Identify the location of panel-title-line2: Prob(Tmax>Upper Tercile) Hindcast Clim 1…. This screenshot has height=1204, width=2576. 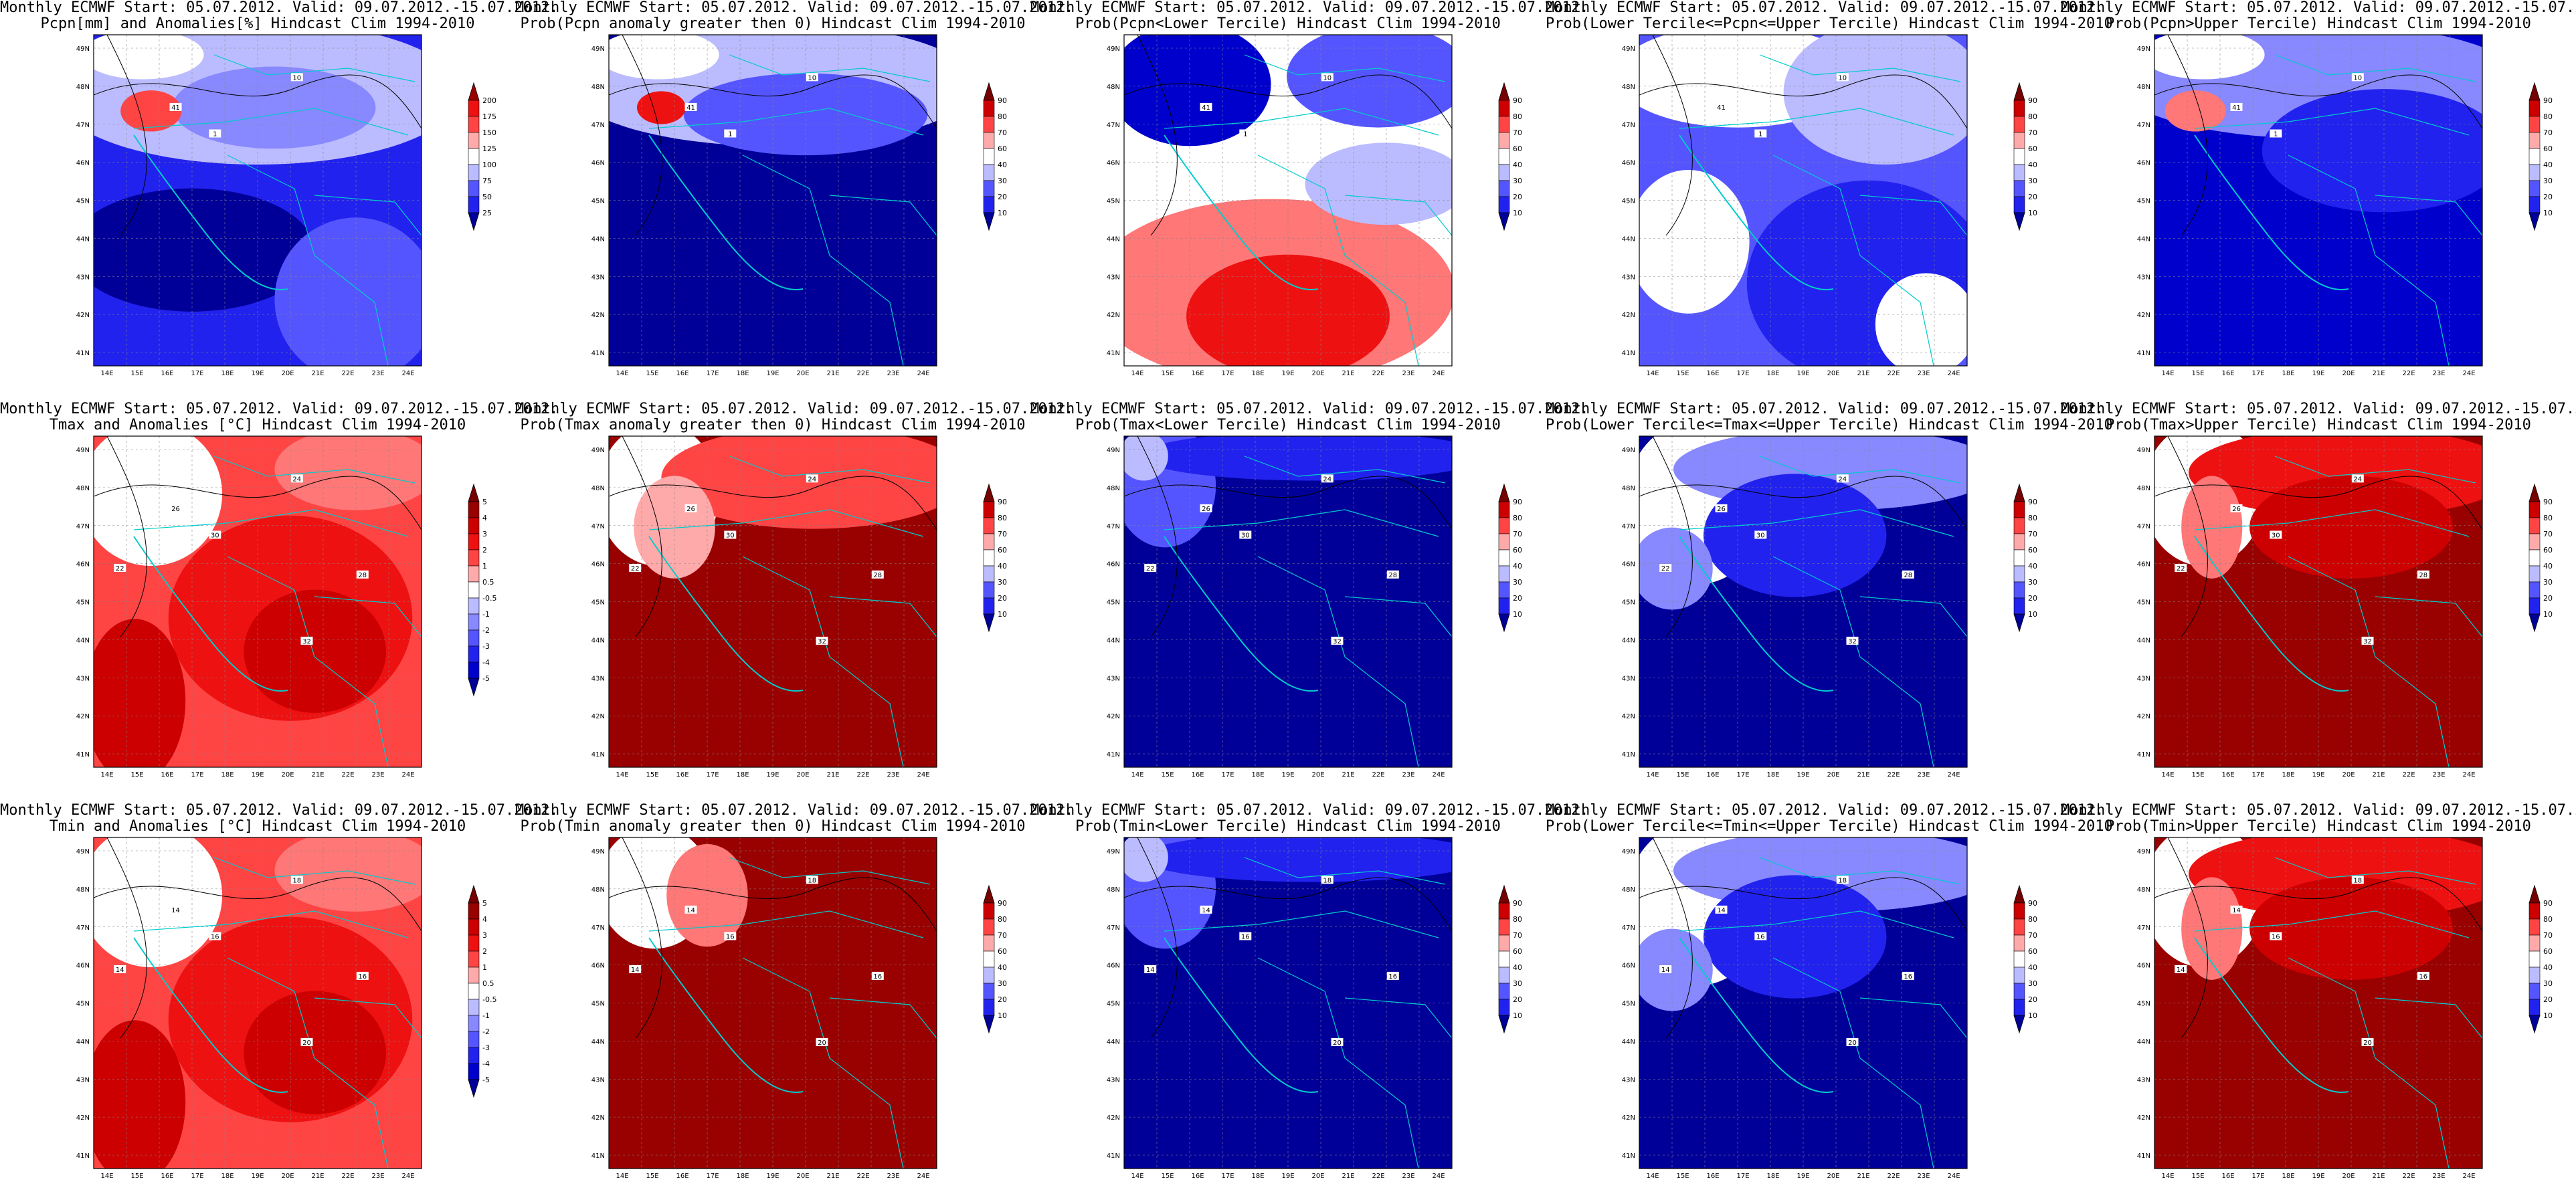
(2318, 425).